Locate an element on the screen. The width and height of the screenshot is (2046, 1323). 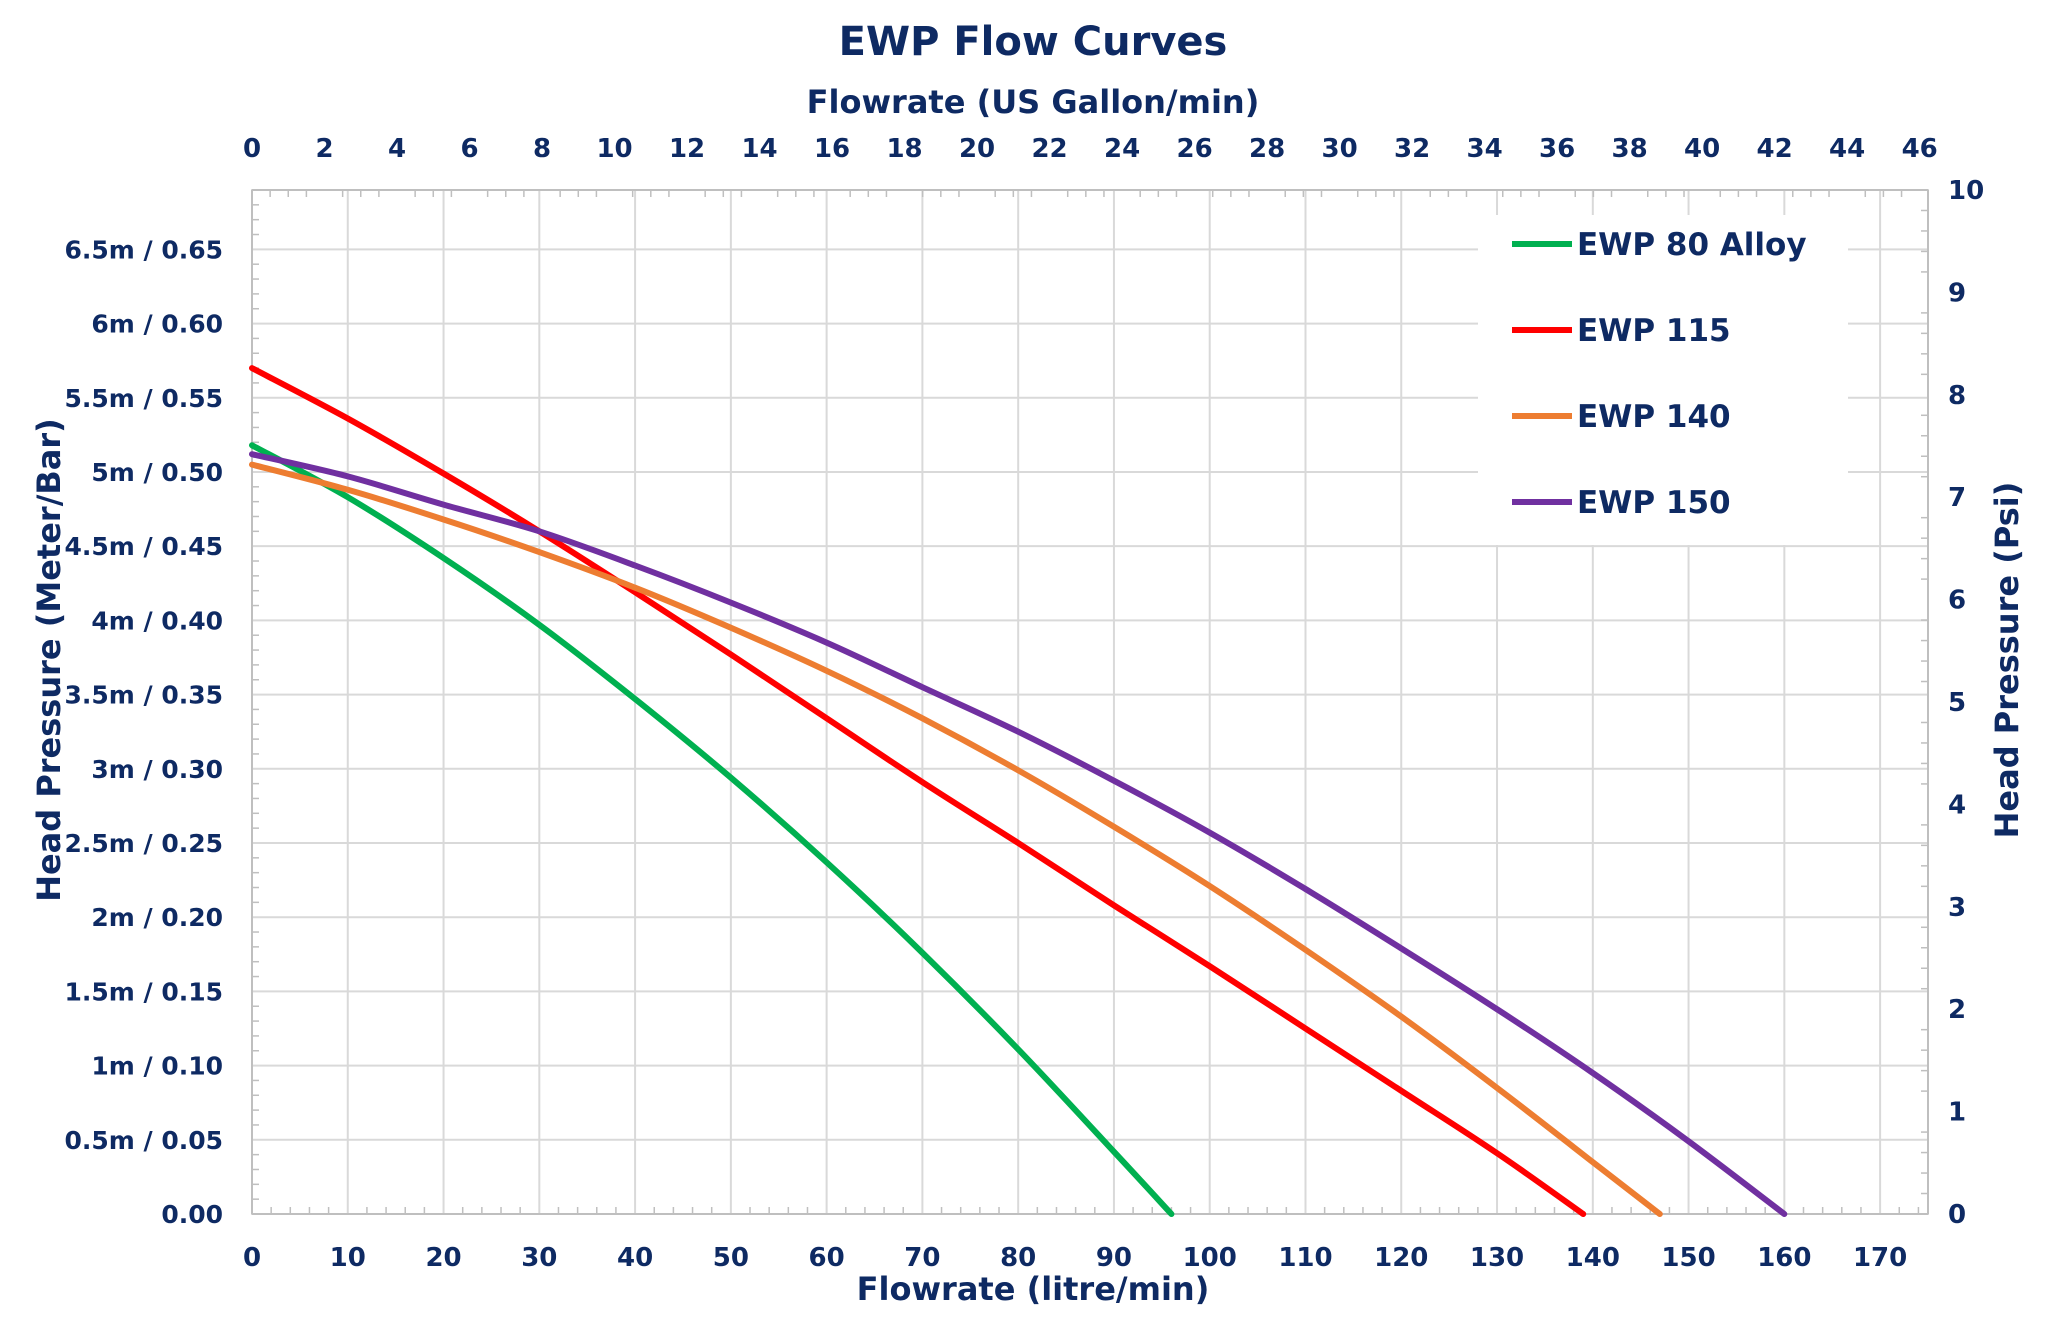
y-tick-label: 1.5m / 0.15 is located at coordinates (143, 991).